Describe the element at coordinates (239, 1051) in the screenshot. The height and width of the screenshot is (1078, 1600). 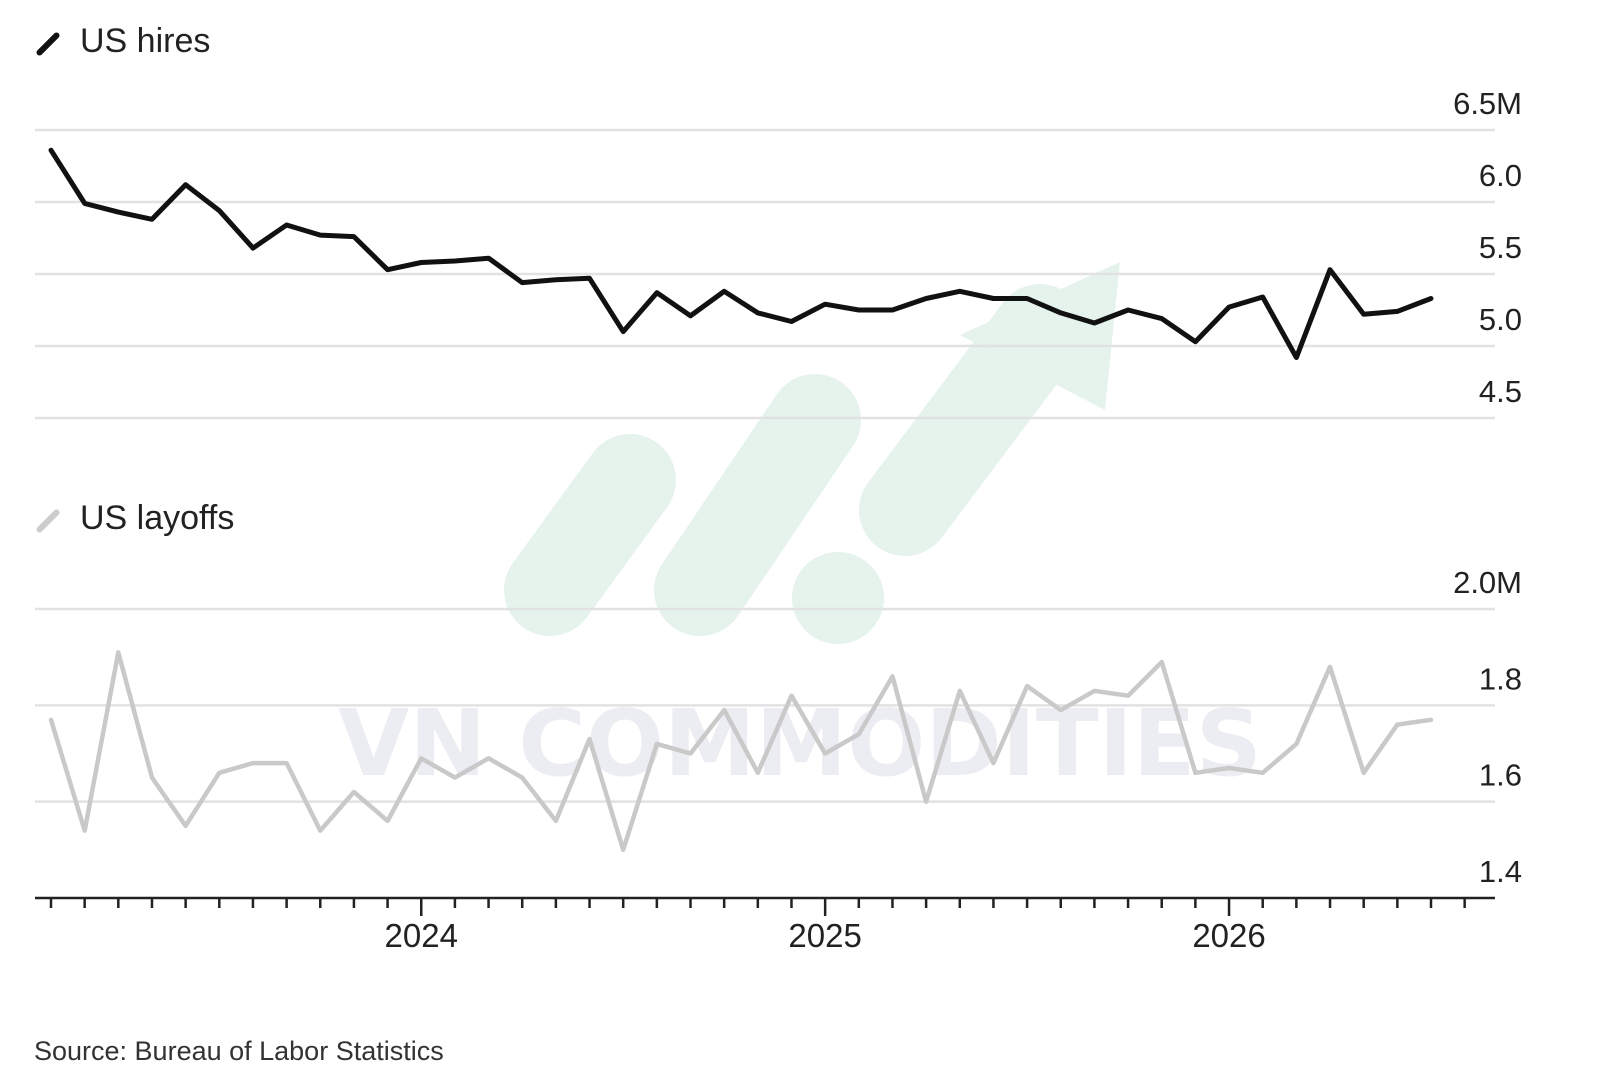
I see `source-note: Source: Bureau of Labor Statistics` at that location.